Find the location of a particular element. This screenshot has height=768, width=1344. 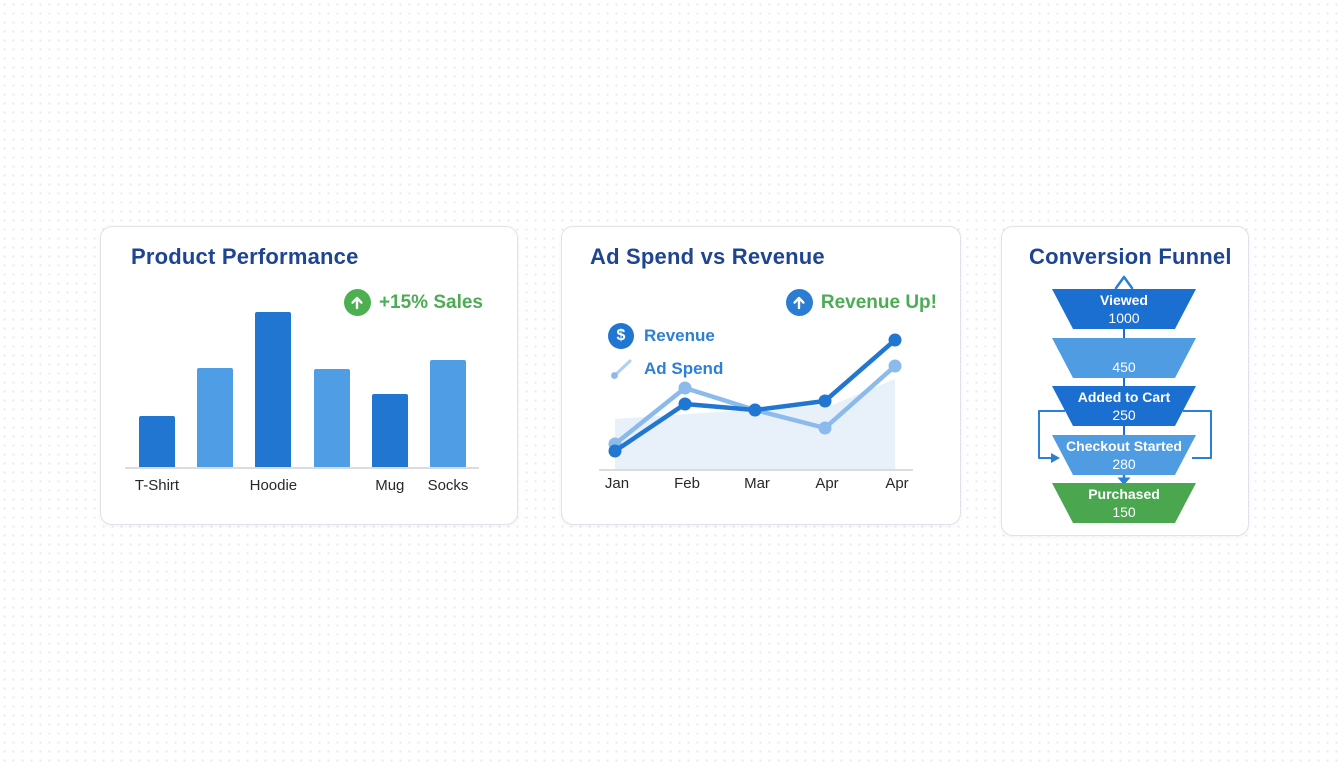

bar-x-label: Mug is located at coordinates (390, 485).